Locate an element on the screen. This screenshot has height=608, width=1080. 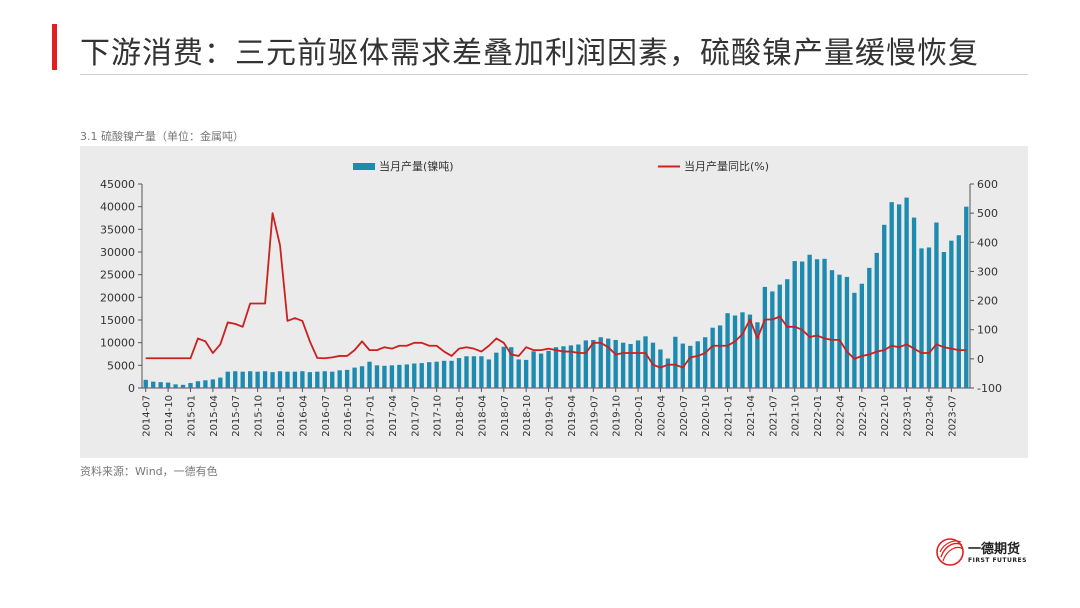
x-tick-label: 2017-07 is located at coordinates (415, 416).